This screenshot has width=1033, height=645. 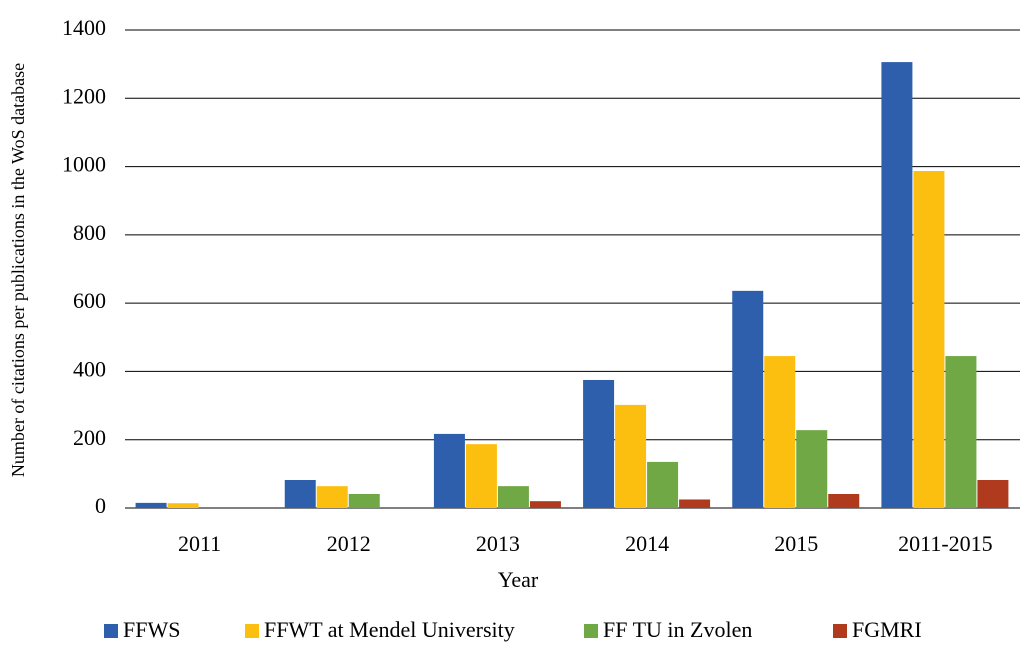 I want to click on x-tick-label: 2012, so click(x=349, y=543).